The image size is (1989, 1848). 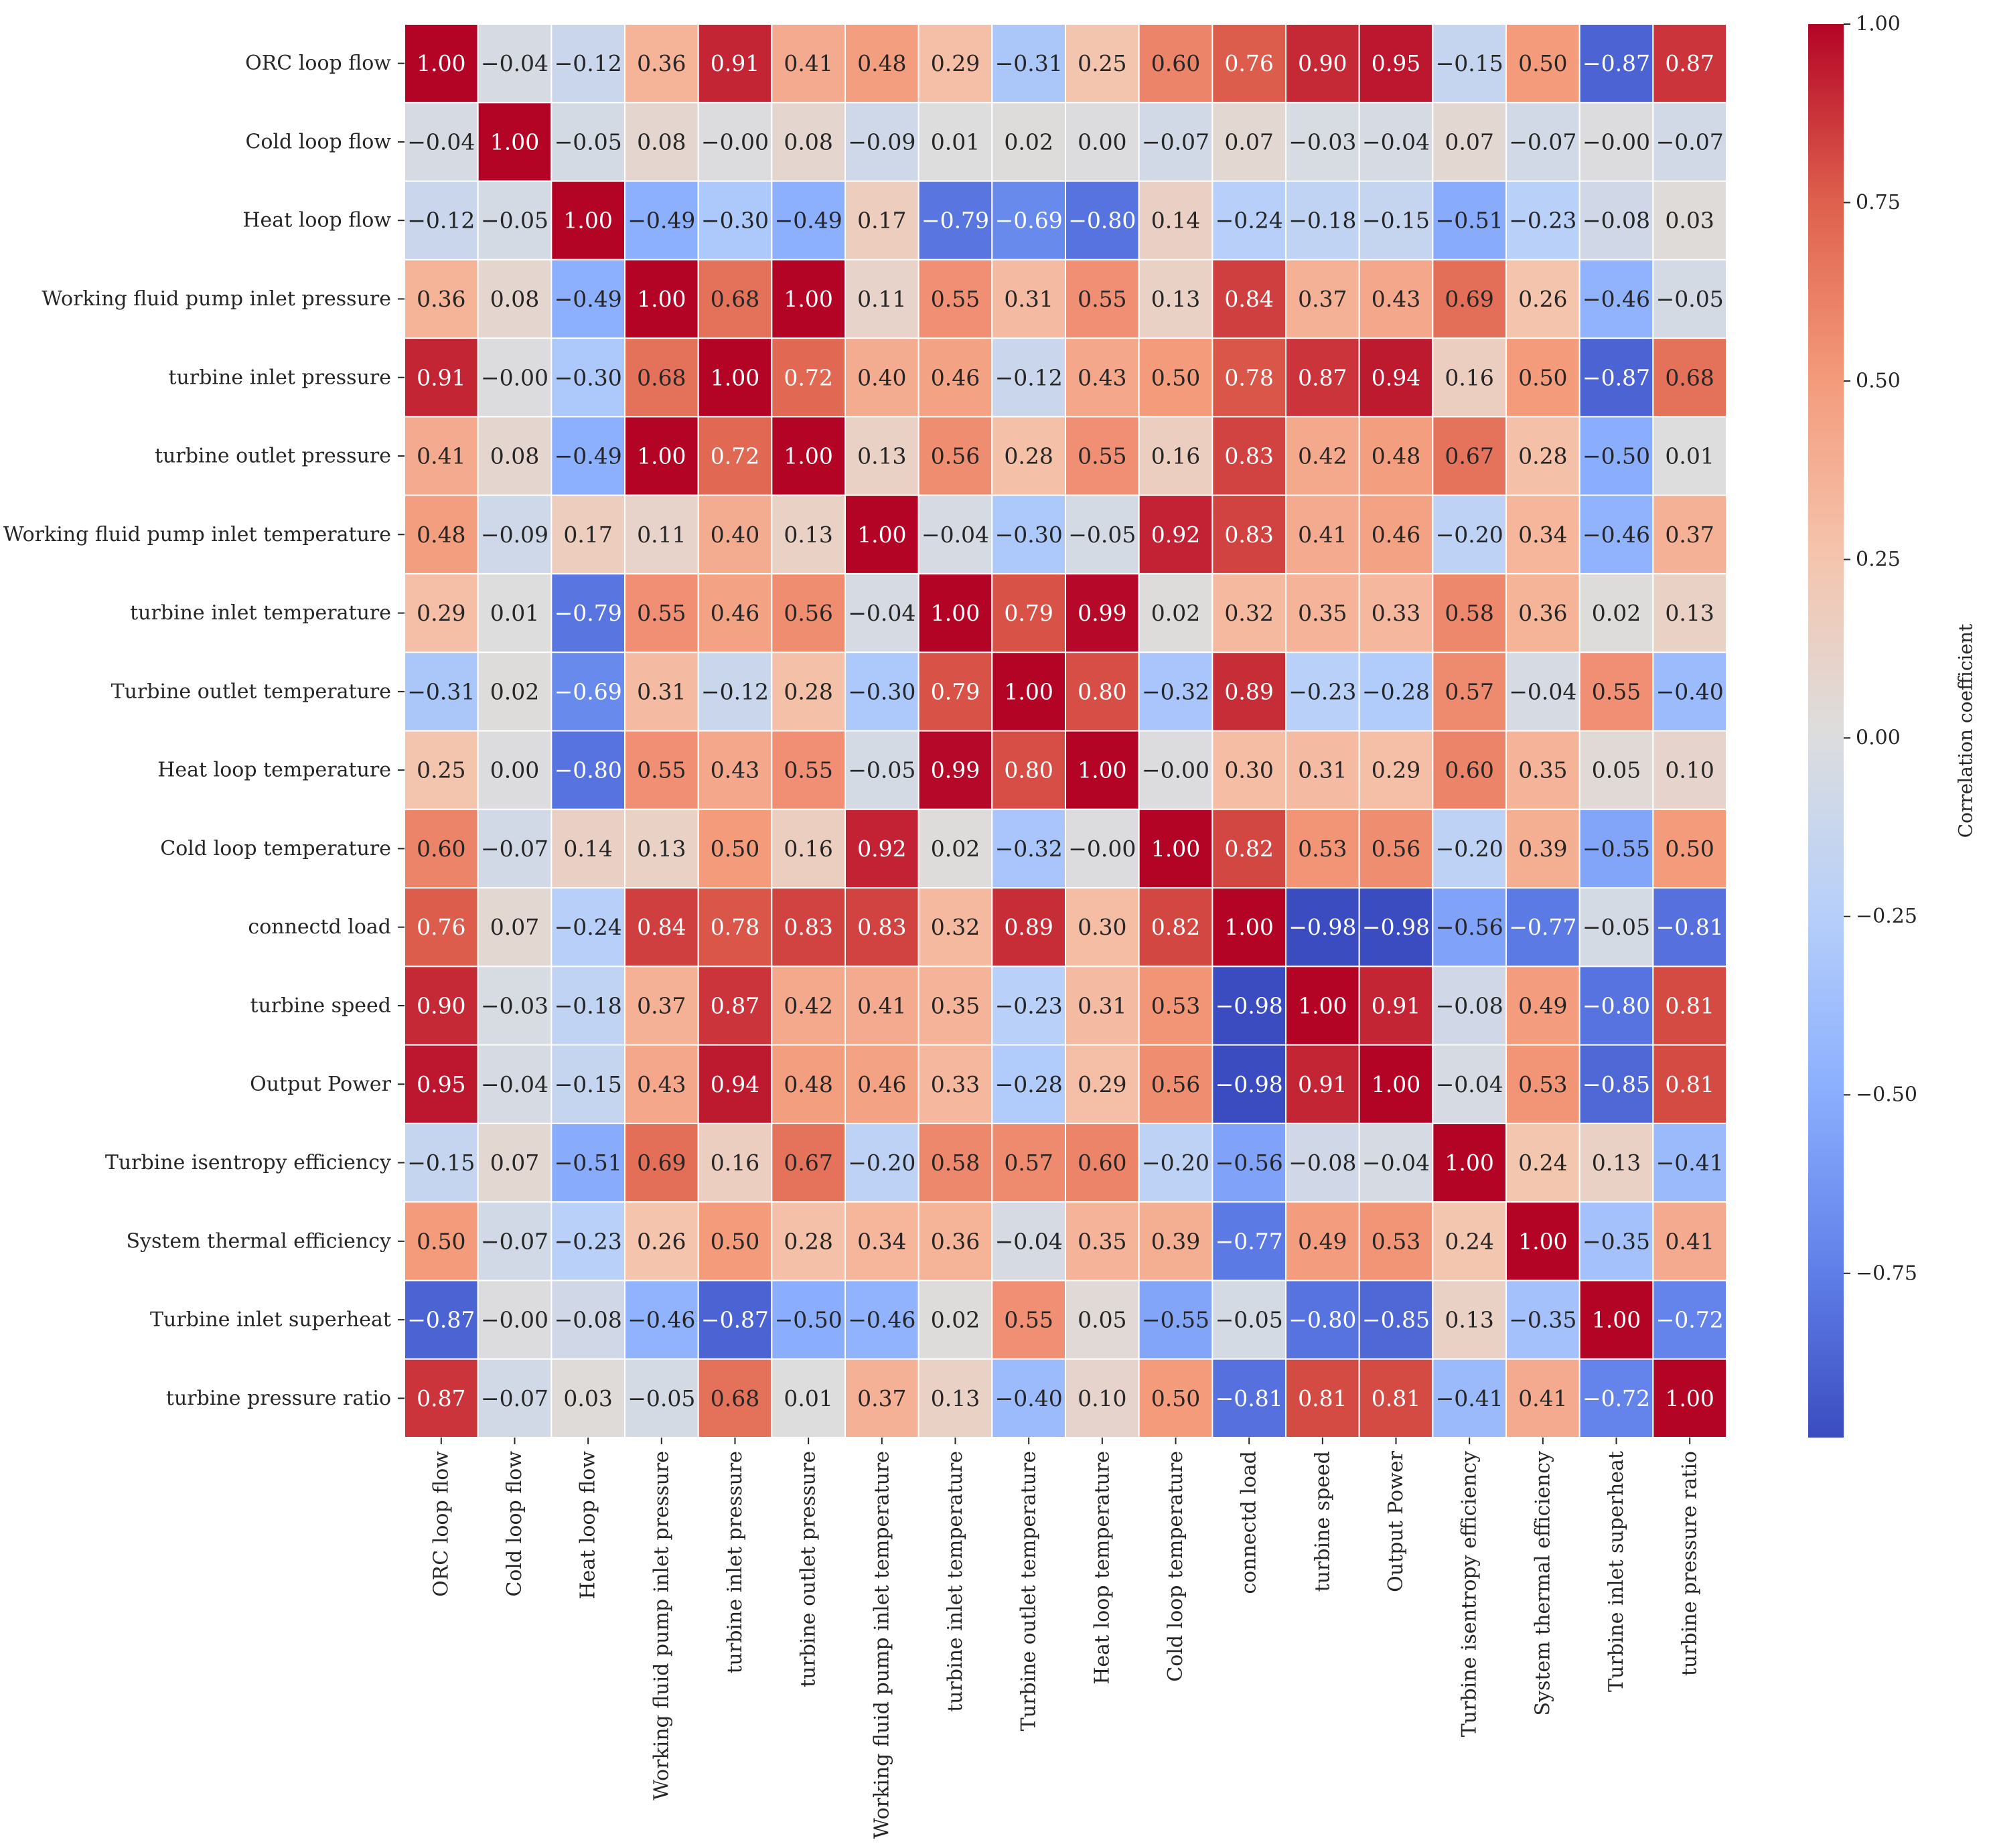 What do you see at coordinates (1616, 377) in the screenshot?
I see `cell-value-label: −0.87` at bounding box center [1616, 377].